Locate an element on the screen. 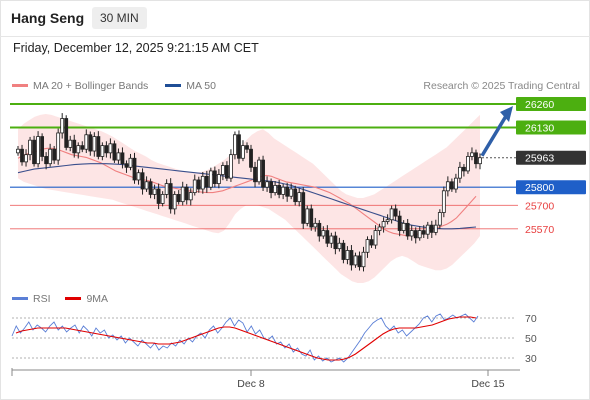 The height and width of the screenshot is (400, 590). time-axis: Dec 8 Dec 15 is located at coordinates (265, 379).